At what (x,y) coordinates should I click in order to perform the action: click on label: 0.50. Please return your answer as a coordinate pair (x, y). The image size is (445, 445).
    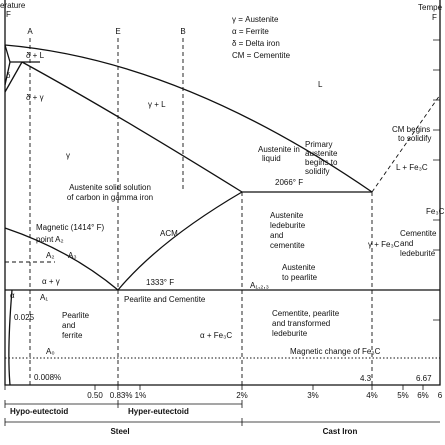
    Looking at the image, I should click on (95, 395).